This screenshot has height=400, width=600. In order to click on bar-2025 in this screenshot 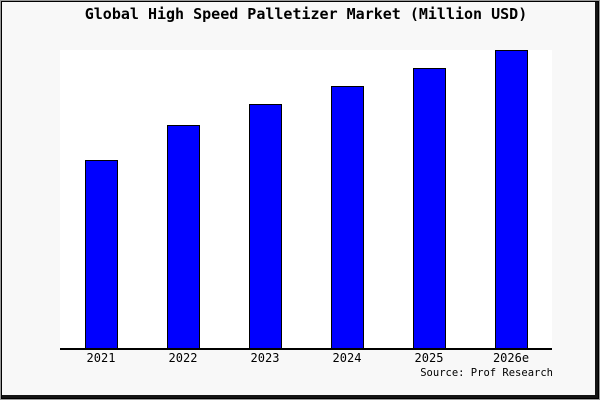, I will do `click(429, 207)`.